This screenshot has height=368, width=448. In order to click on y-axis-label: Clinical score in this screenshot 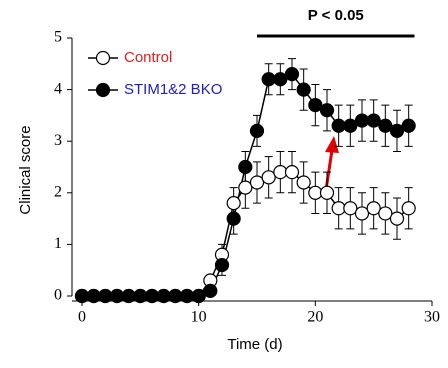, I will do `click(25, 169)`.